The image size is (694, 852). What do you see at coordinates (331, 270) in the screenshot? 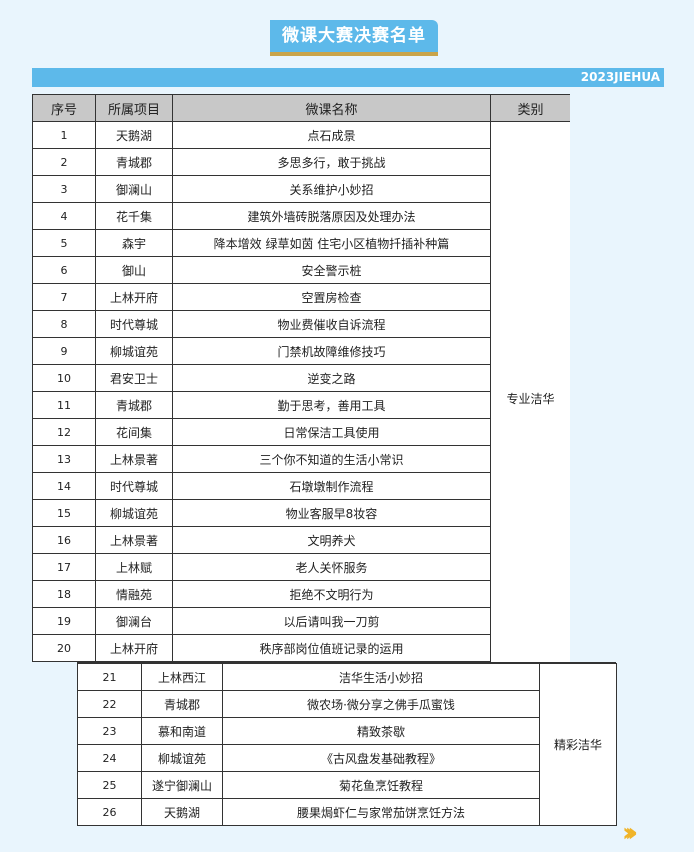
I see `row-course-name: 安全警示桩` at bounding box center [331, 270].